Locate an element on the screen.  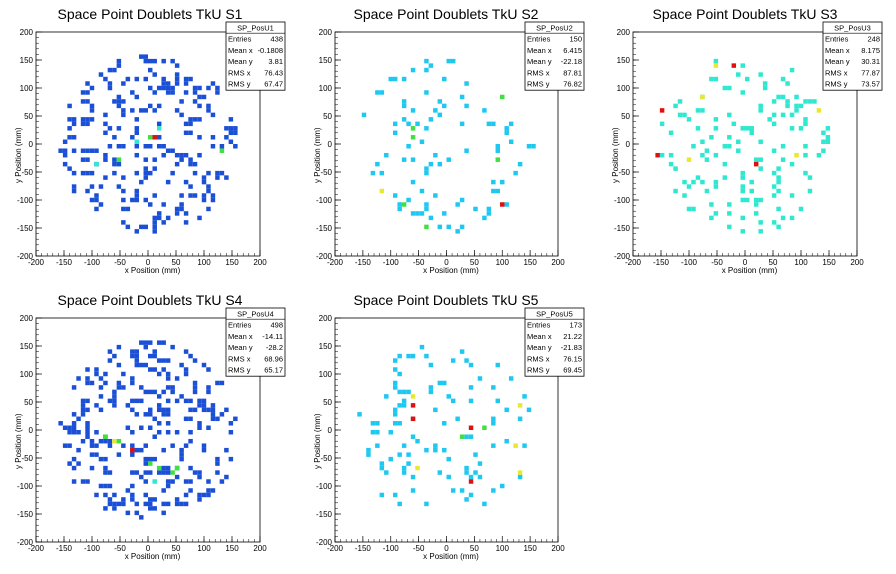
y-tick-label: 100 is located at coordinates (326, 374).